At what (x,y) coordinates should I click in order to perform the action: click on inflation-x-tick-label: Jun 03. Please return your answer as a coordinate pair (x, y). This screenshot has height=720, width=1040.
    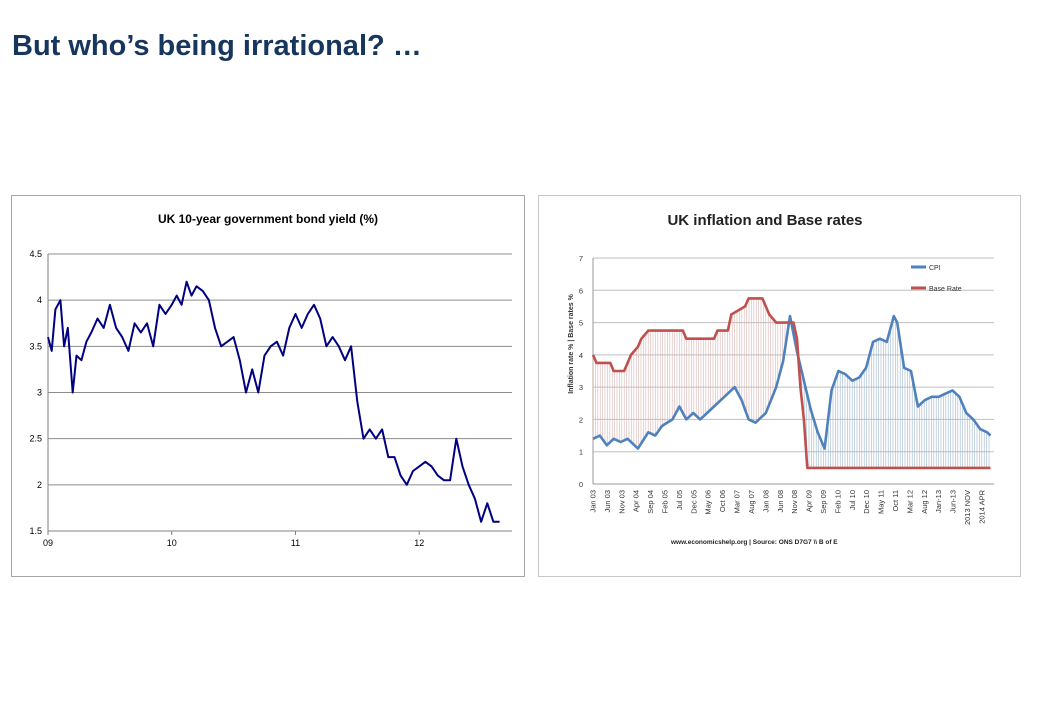
    Looking at the image, I should click on (607, 501).